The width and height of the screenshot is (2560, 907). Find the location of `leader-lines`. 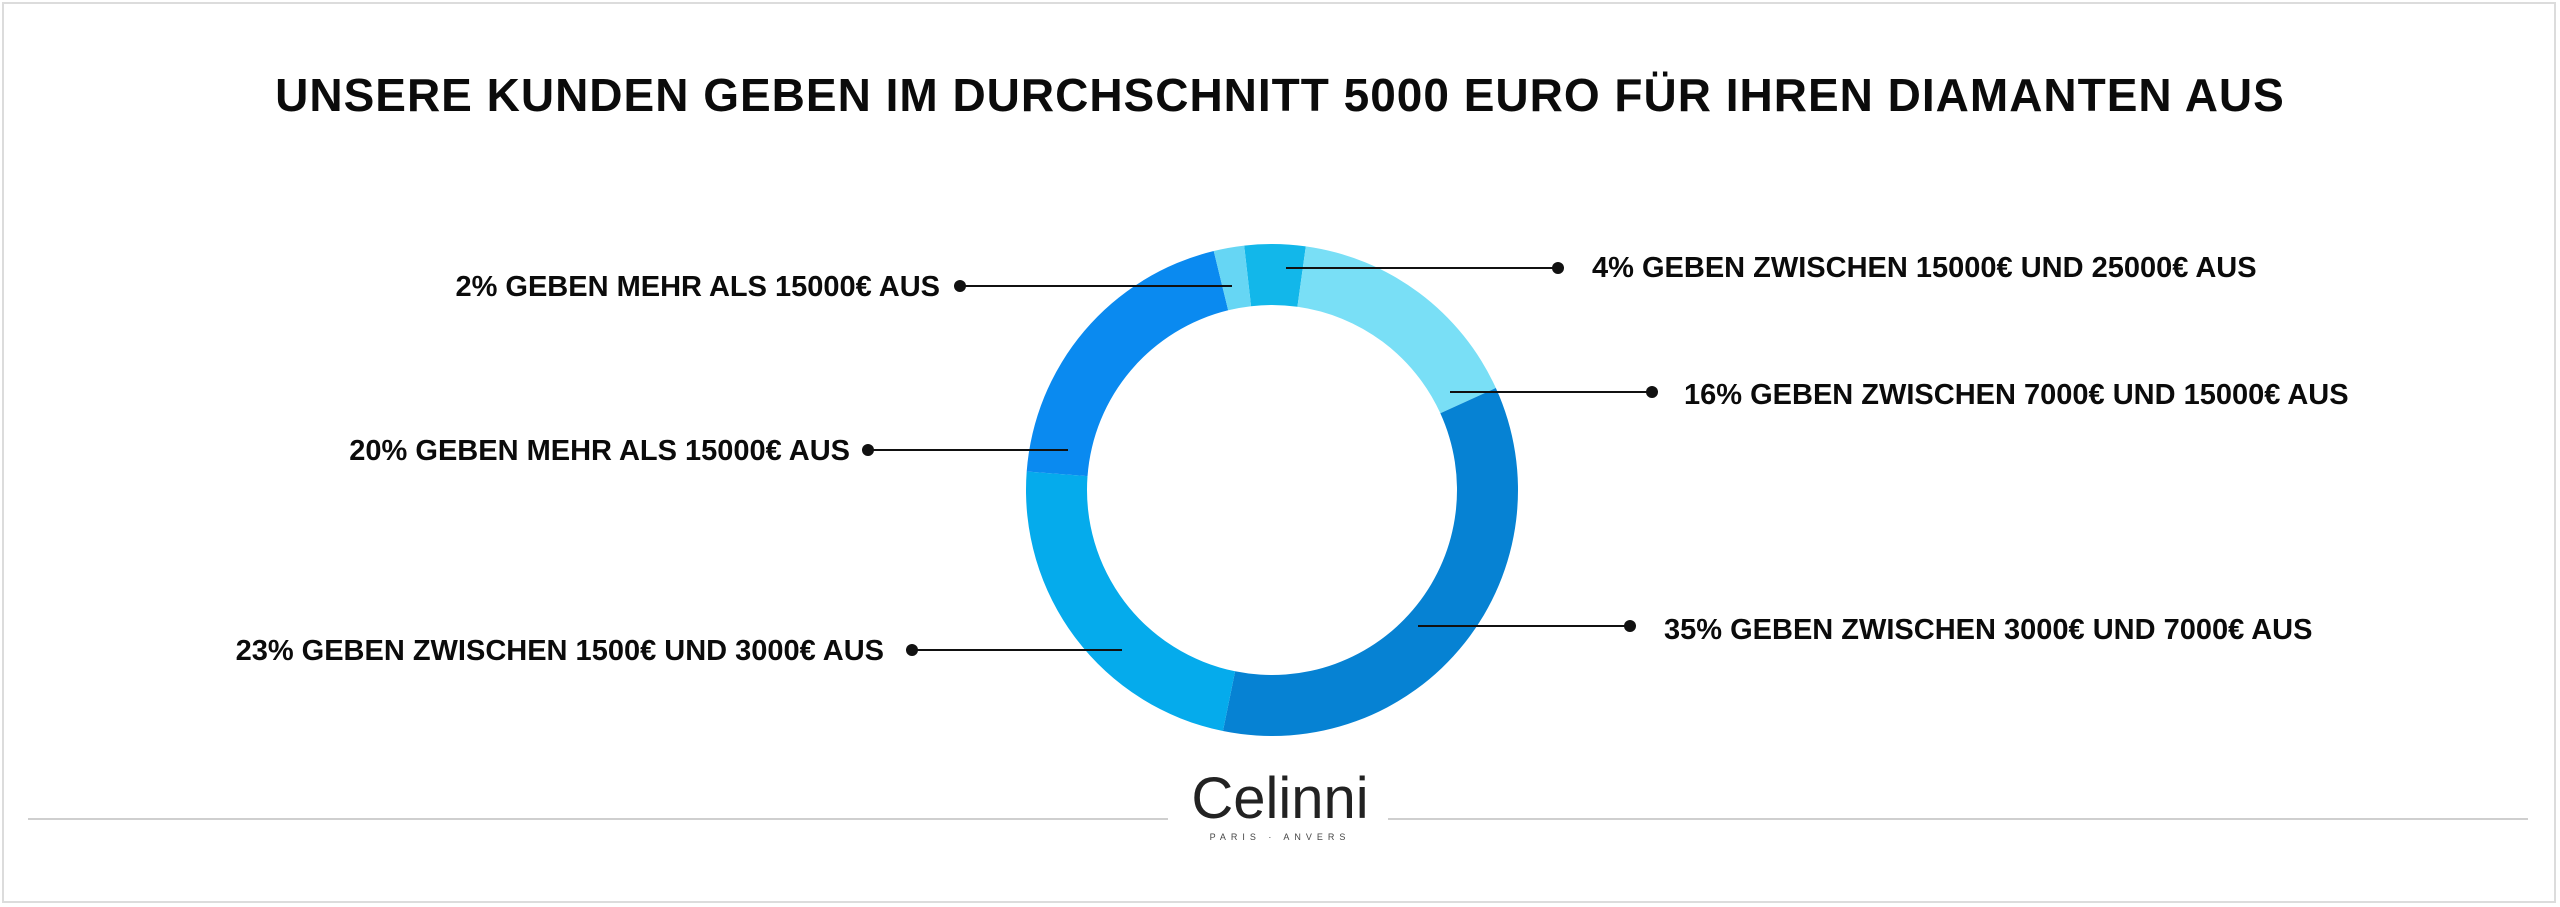

leader-lines is located at coordinates (1260, 459).